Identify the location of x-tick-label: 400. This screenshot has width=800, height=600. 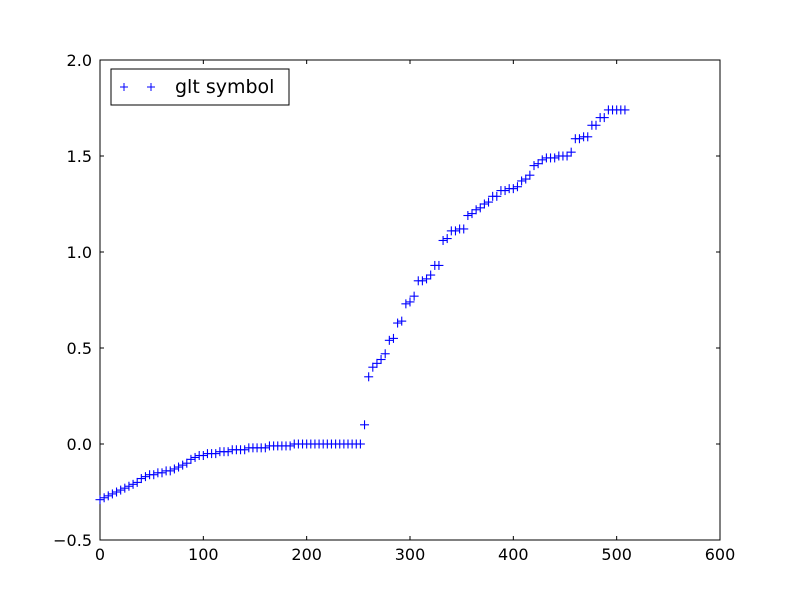
(513, 554).